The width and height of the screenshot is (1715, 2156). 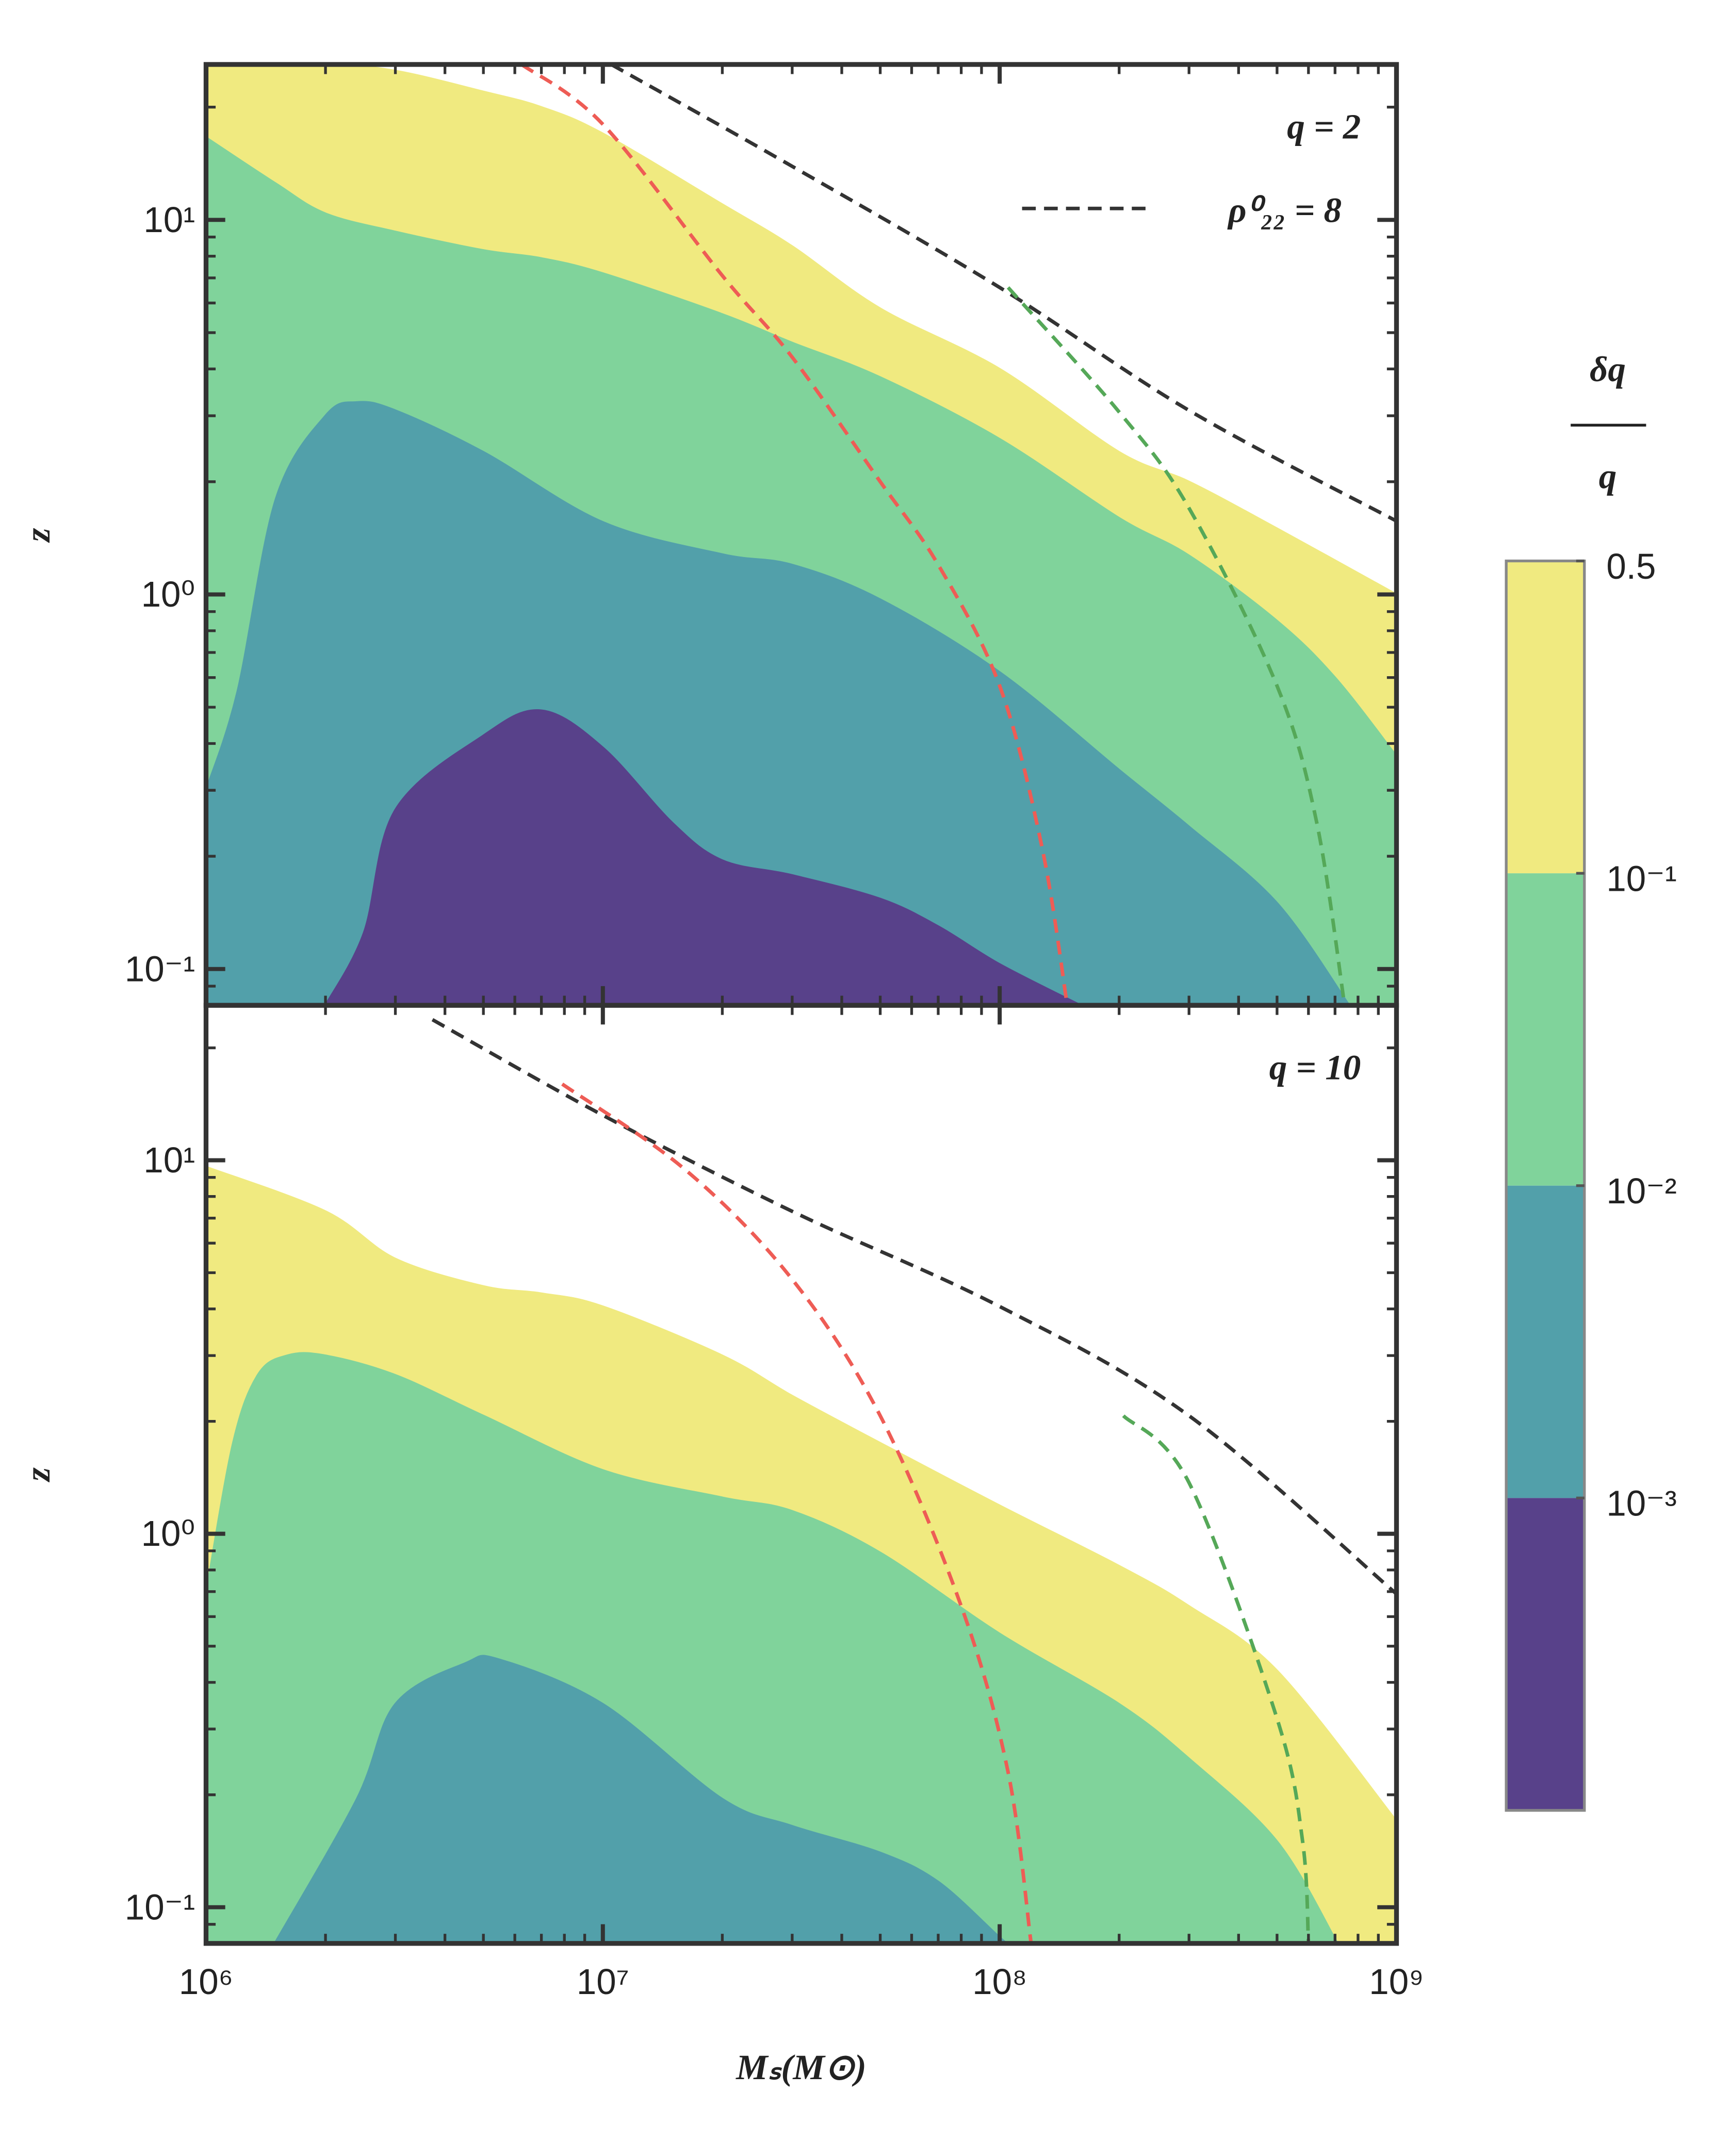 I want to click on colorbar-tick-label: 10⁻², so click(x=1641, y=1191).